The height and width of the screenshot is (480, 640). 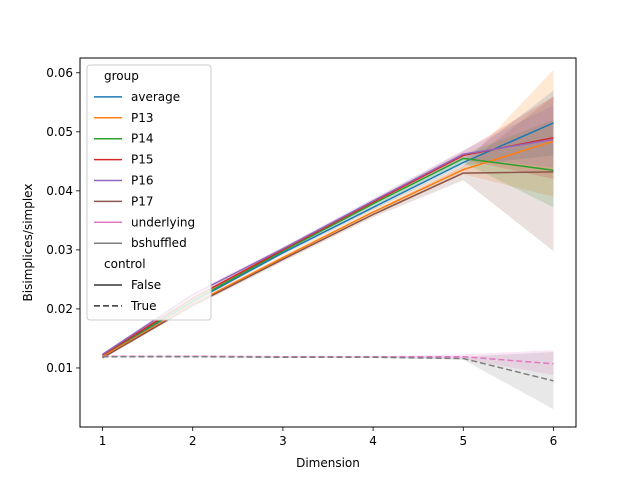 What do you see at coordinates (63, 220) in the screenshot?
I see `y-axis-ticks: 0.01 0.02 0.03 0.04 0.05 0.06` at bounding box center [63, 220].